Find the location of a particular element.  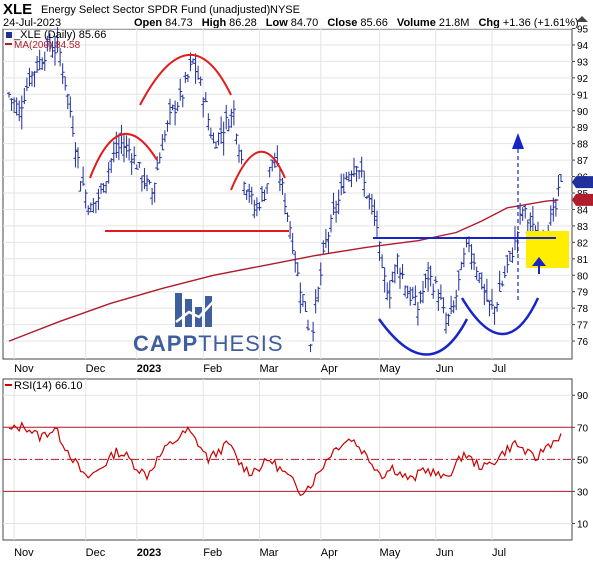

right-cup-arc is located at coordinates (500, 316).